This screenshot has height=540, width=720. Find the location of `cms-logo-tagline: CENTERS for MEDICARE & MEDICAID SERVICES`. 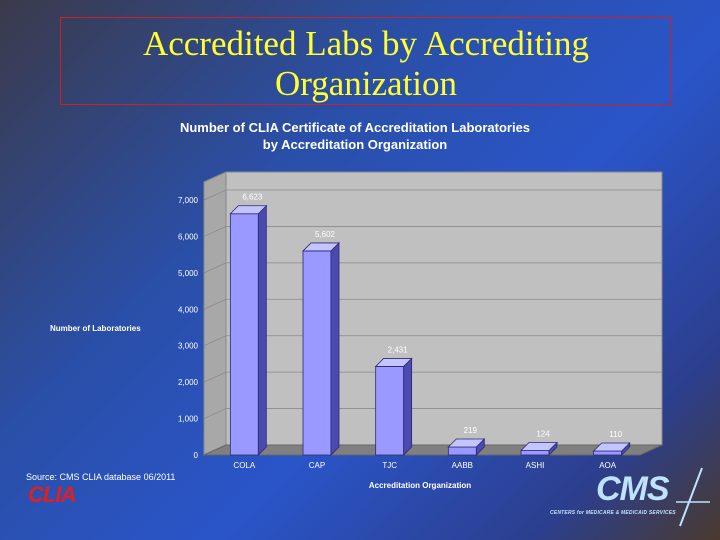

cms-logo-tagline: CENTERS for MEDICARE & MEDICAID SERVICES is located at coordinates (613, 513).